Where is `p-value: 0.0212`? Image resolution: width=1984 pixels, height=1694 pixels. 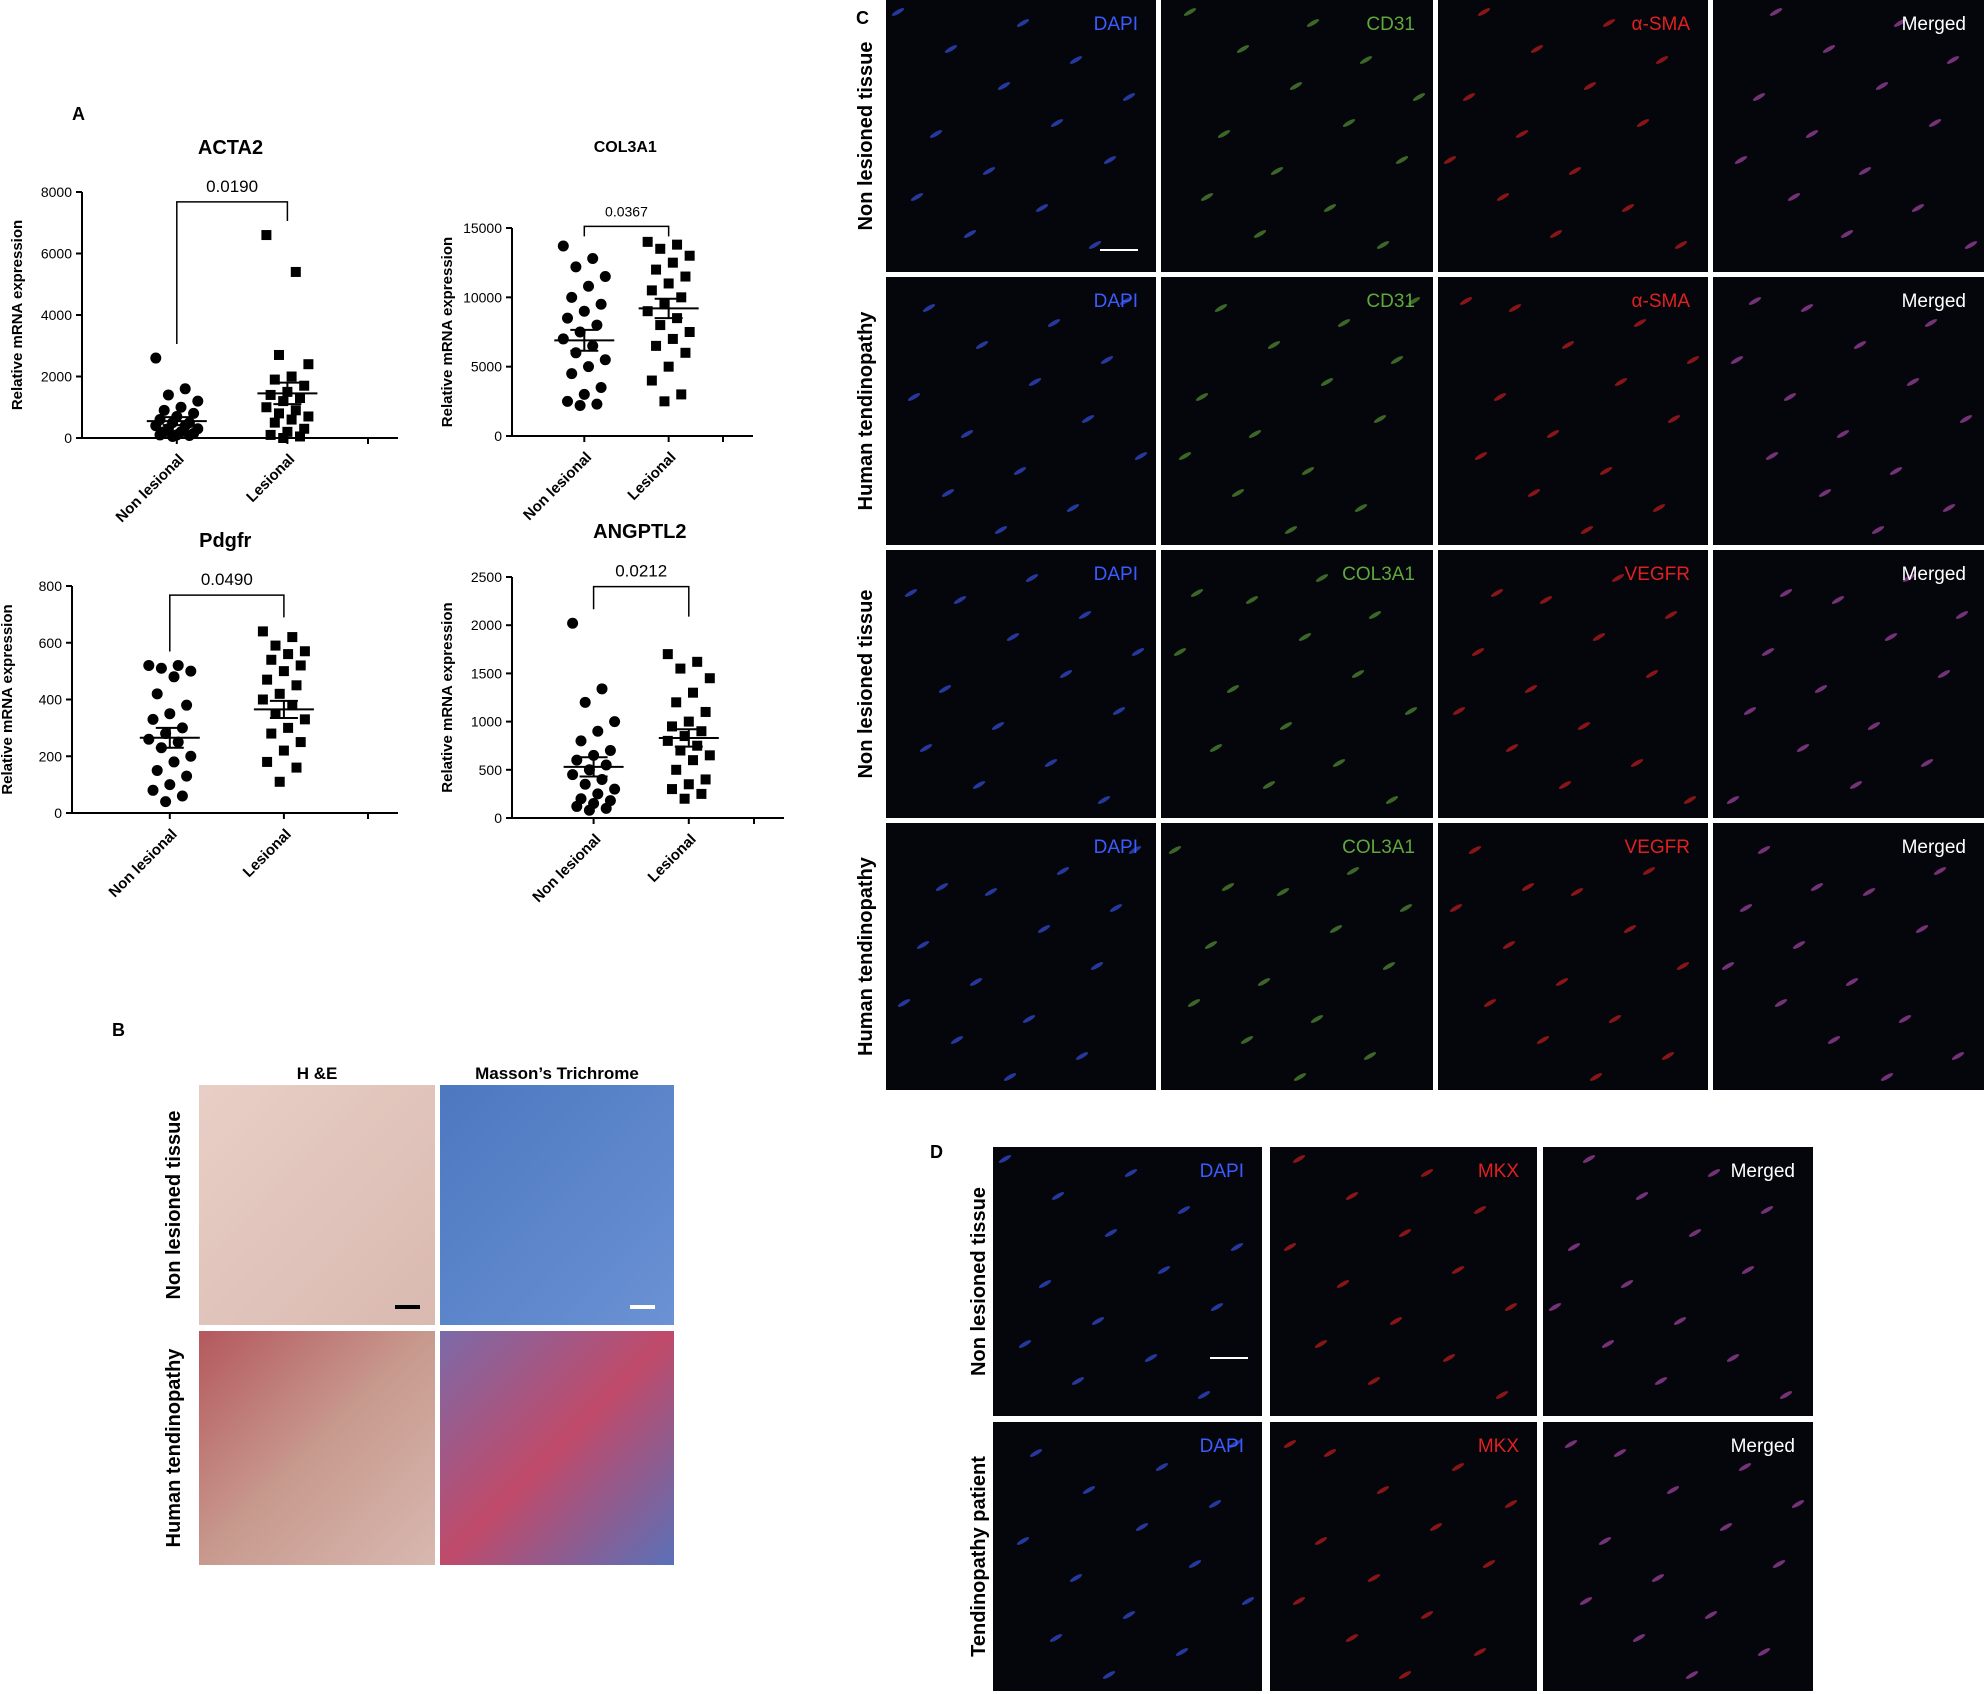 p-value: 0.0212 is located at coordinates (641, 571).